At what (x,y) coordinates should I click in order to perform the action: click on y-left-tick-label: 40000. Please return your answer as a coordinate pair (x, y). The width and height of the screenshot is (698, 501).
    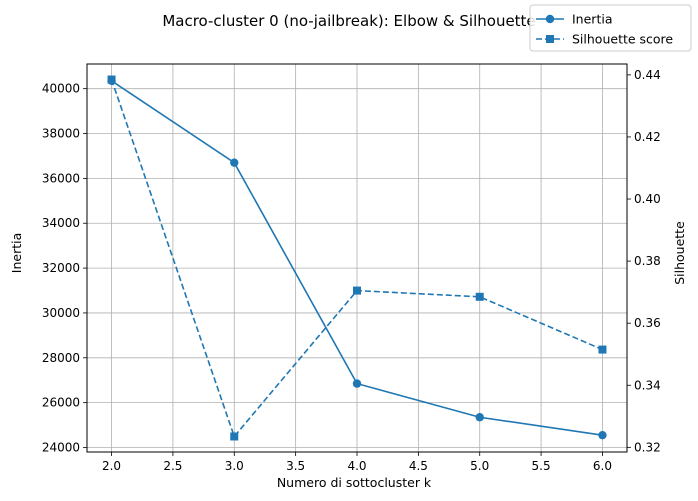
    Looking at the image, I should click on (61, 89).